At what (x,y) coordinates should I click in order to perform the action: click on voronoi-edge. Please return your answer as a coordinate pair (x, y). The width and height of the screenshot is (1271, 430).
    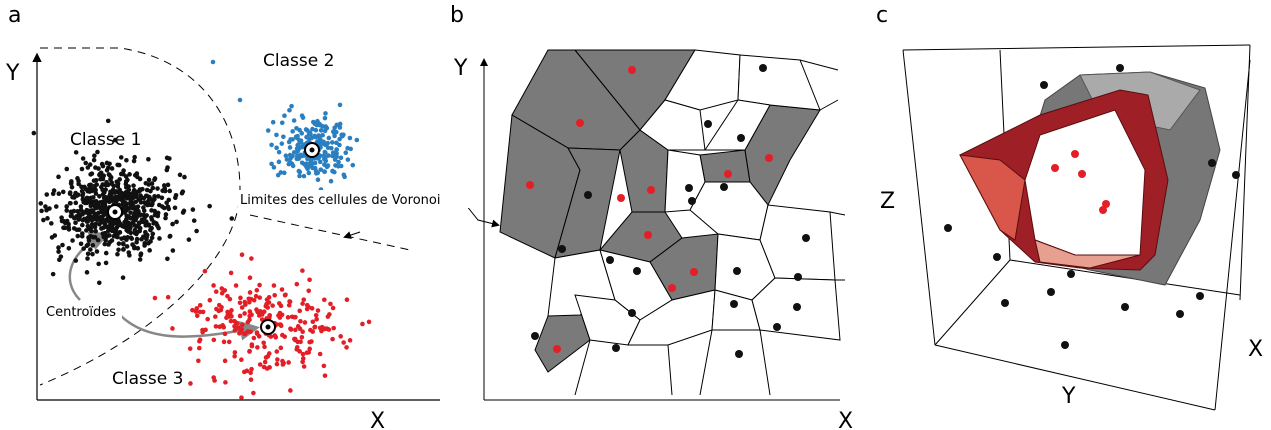
    Looking at the image, I should click on (837, 213).